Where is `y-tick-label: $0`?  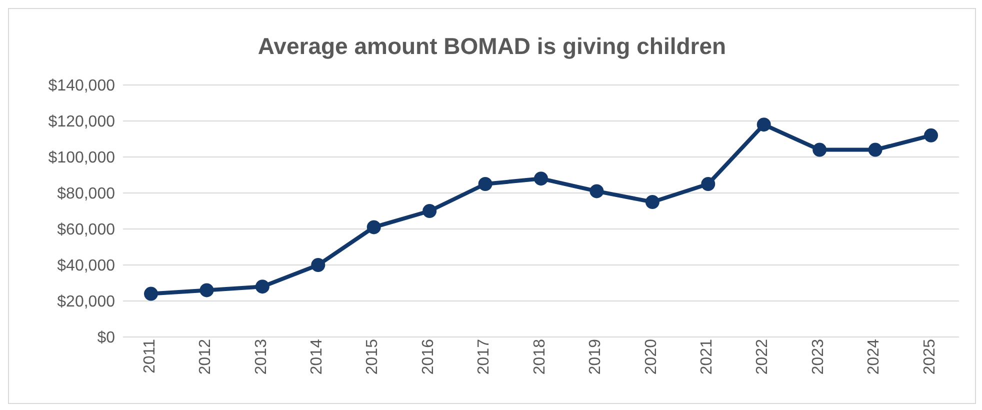 y-tick-label: $0 is located at coordinates (106, 338).